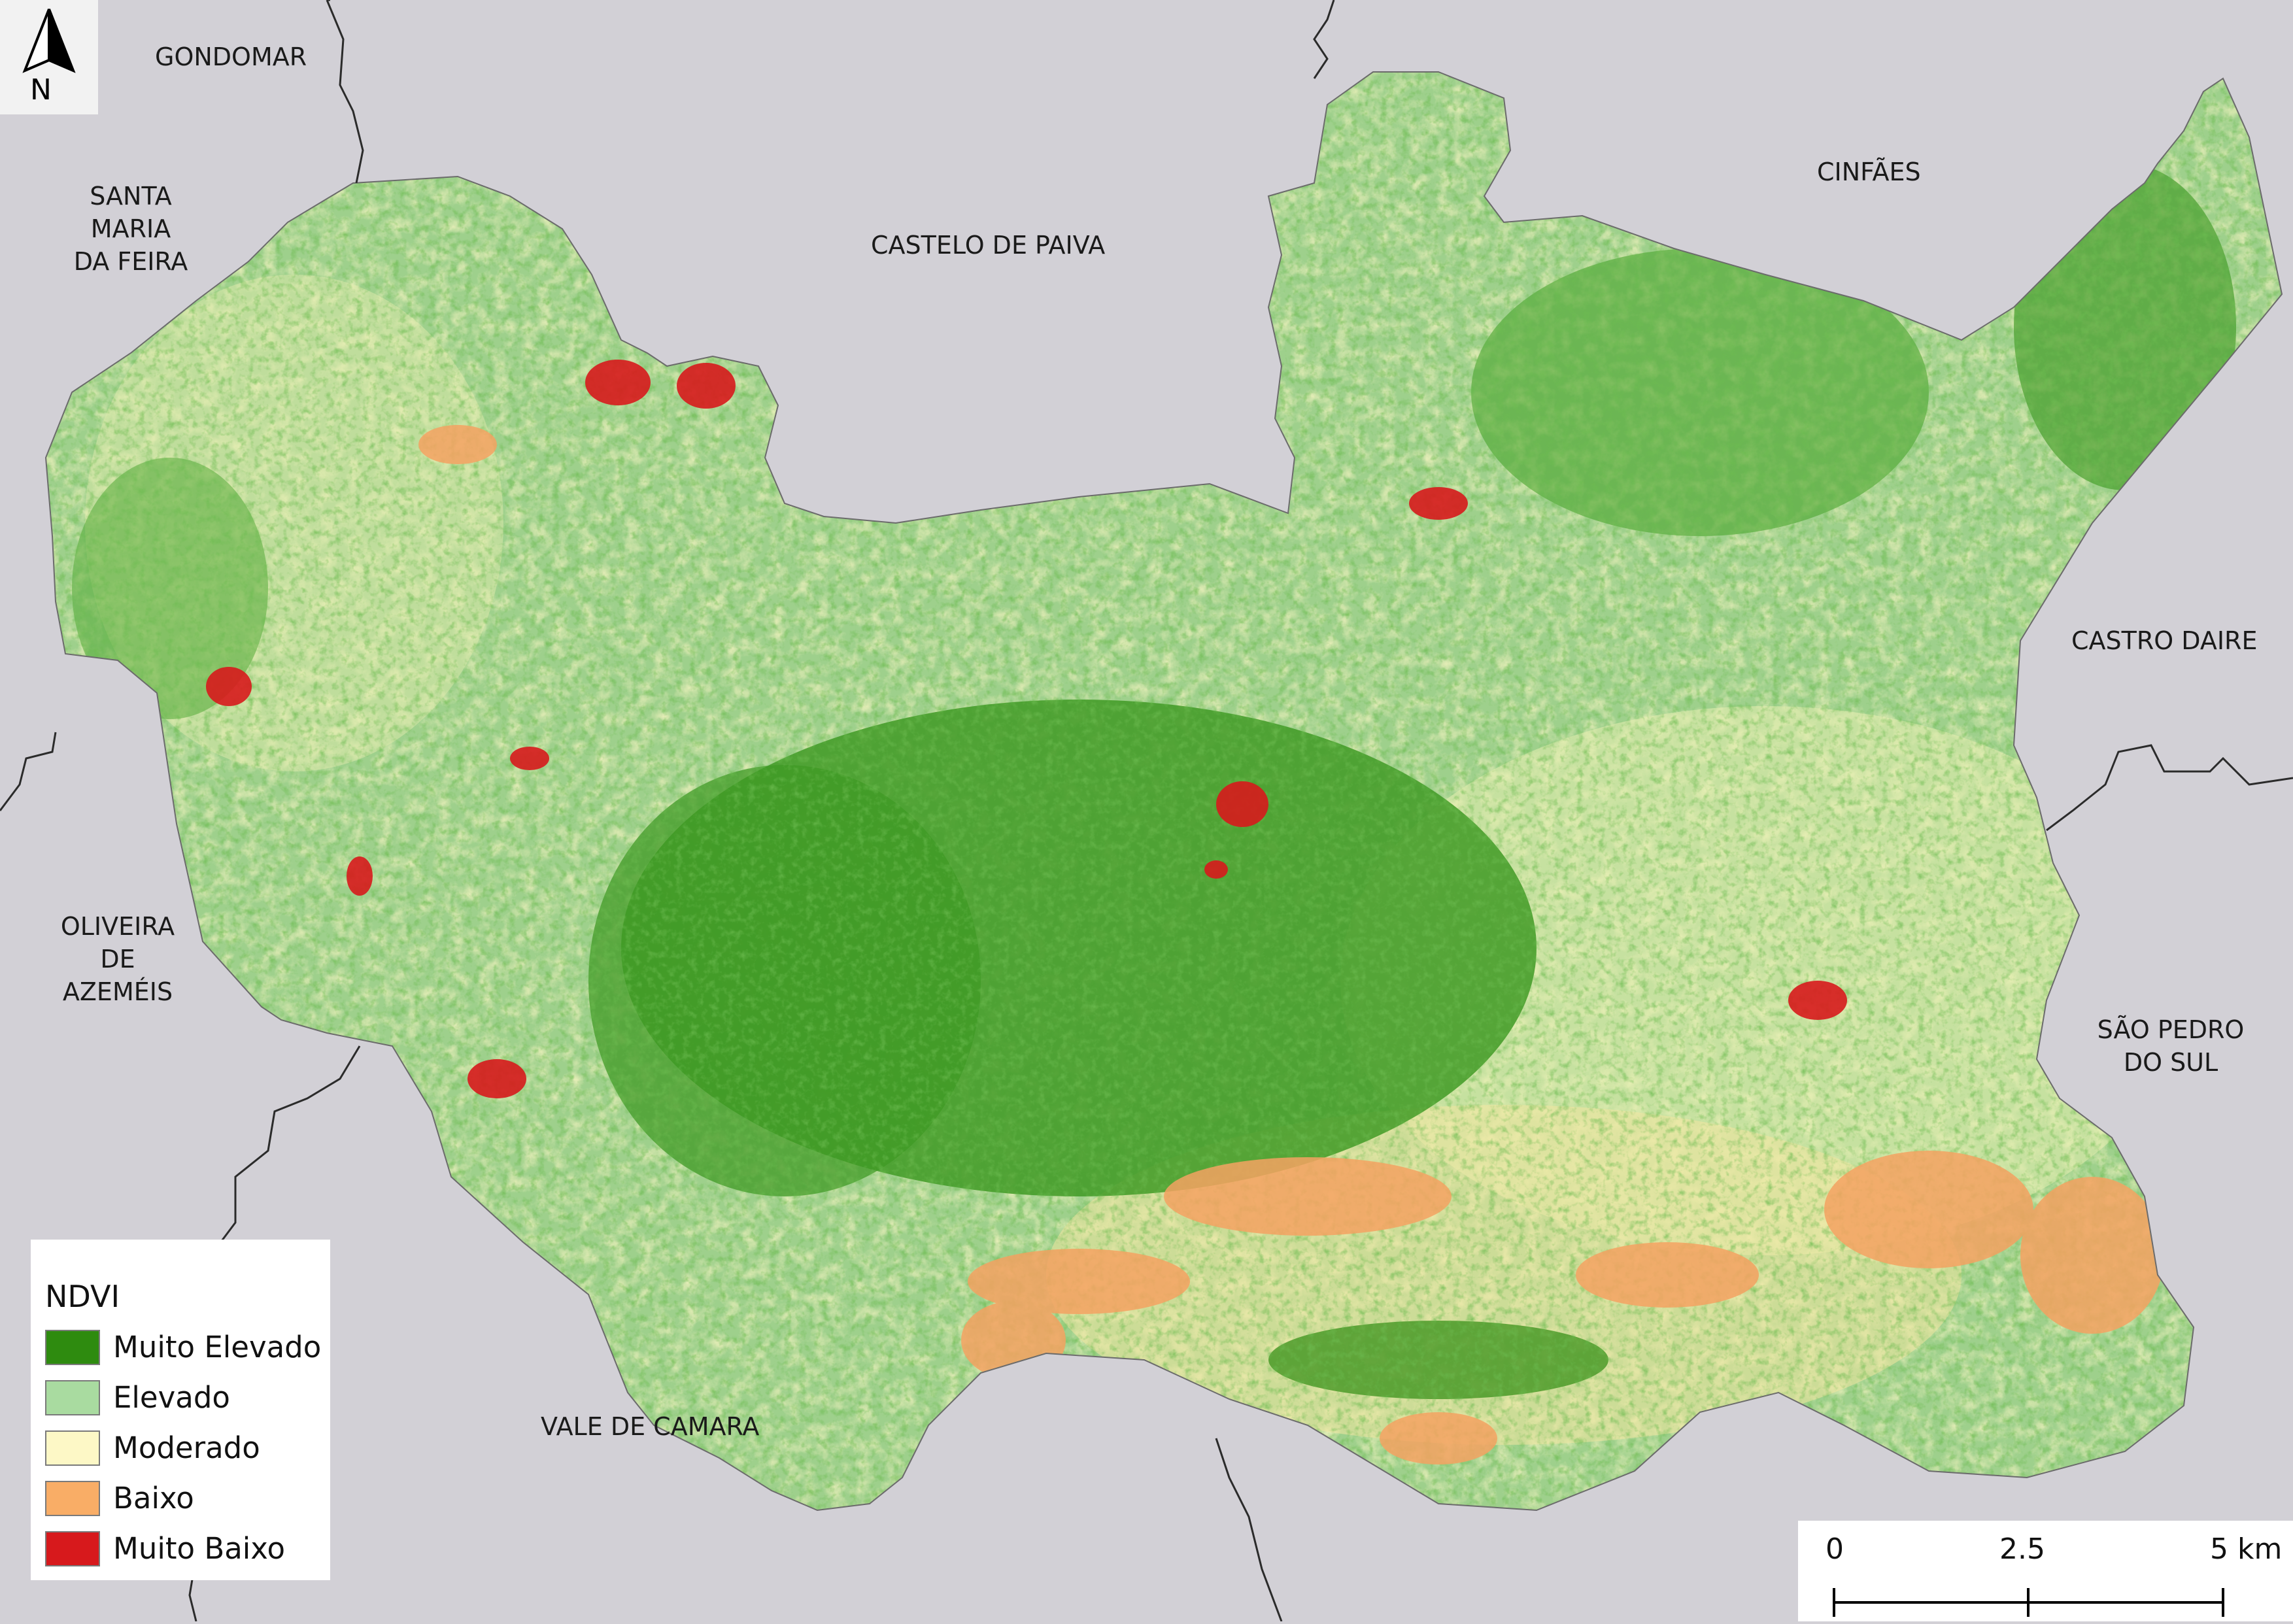 This screenshot has width=2293, height=1624. I want to click on legend-title: NDVI, so click(82, 1296).